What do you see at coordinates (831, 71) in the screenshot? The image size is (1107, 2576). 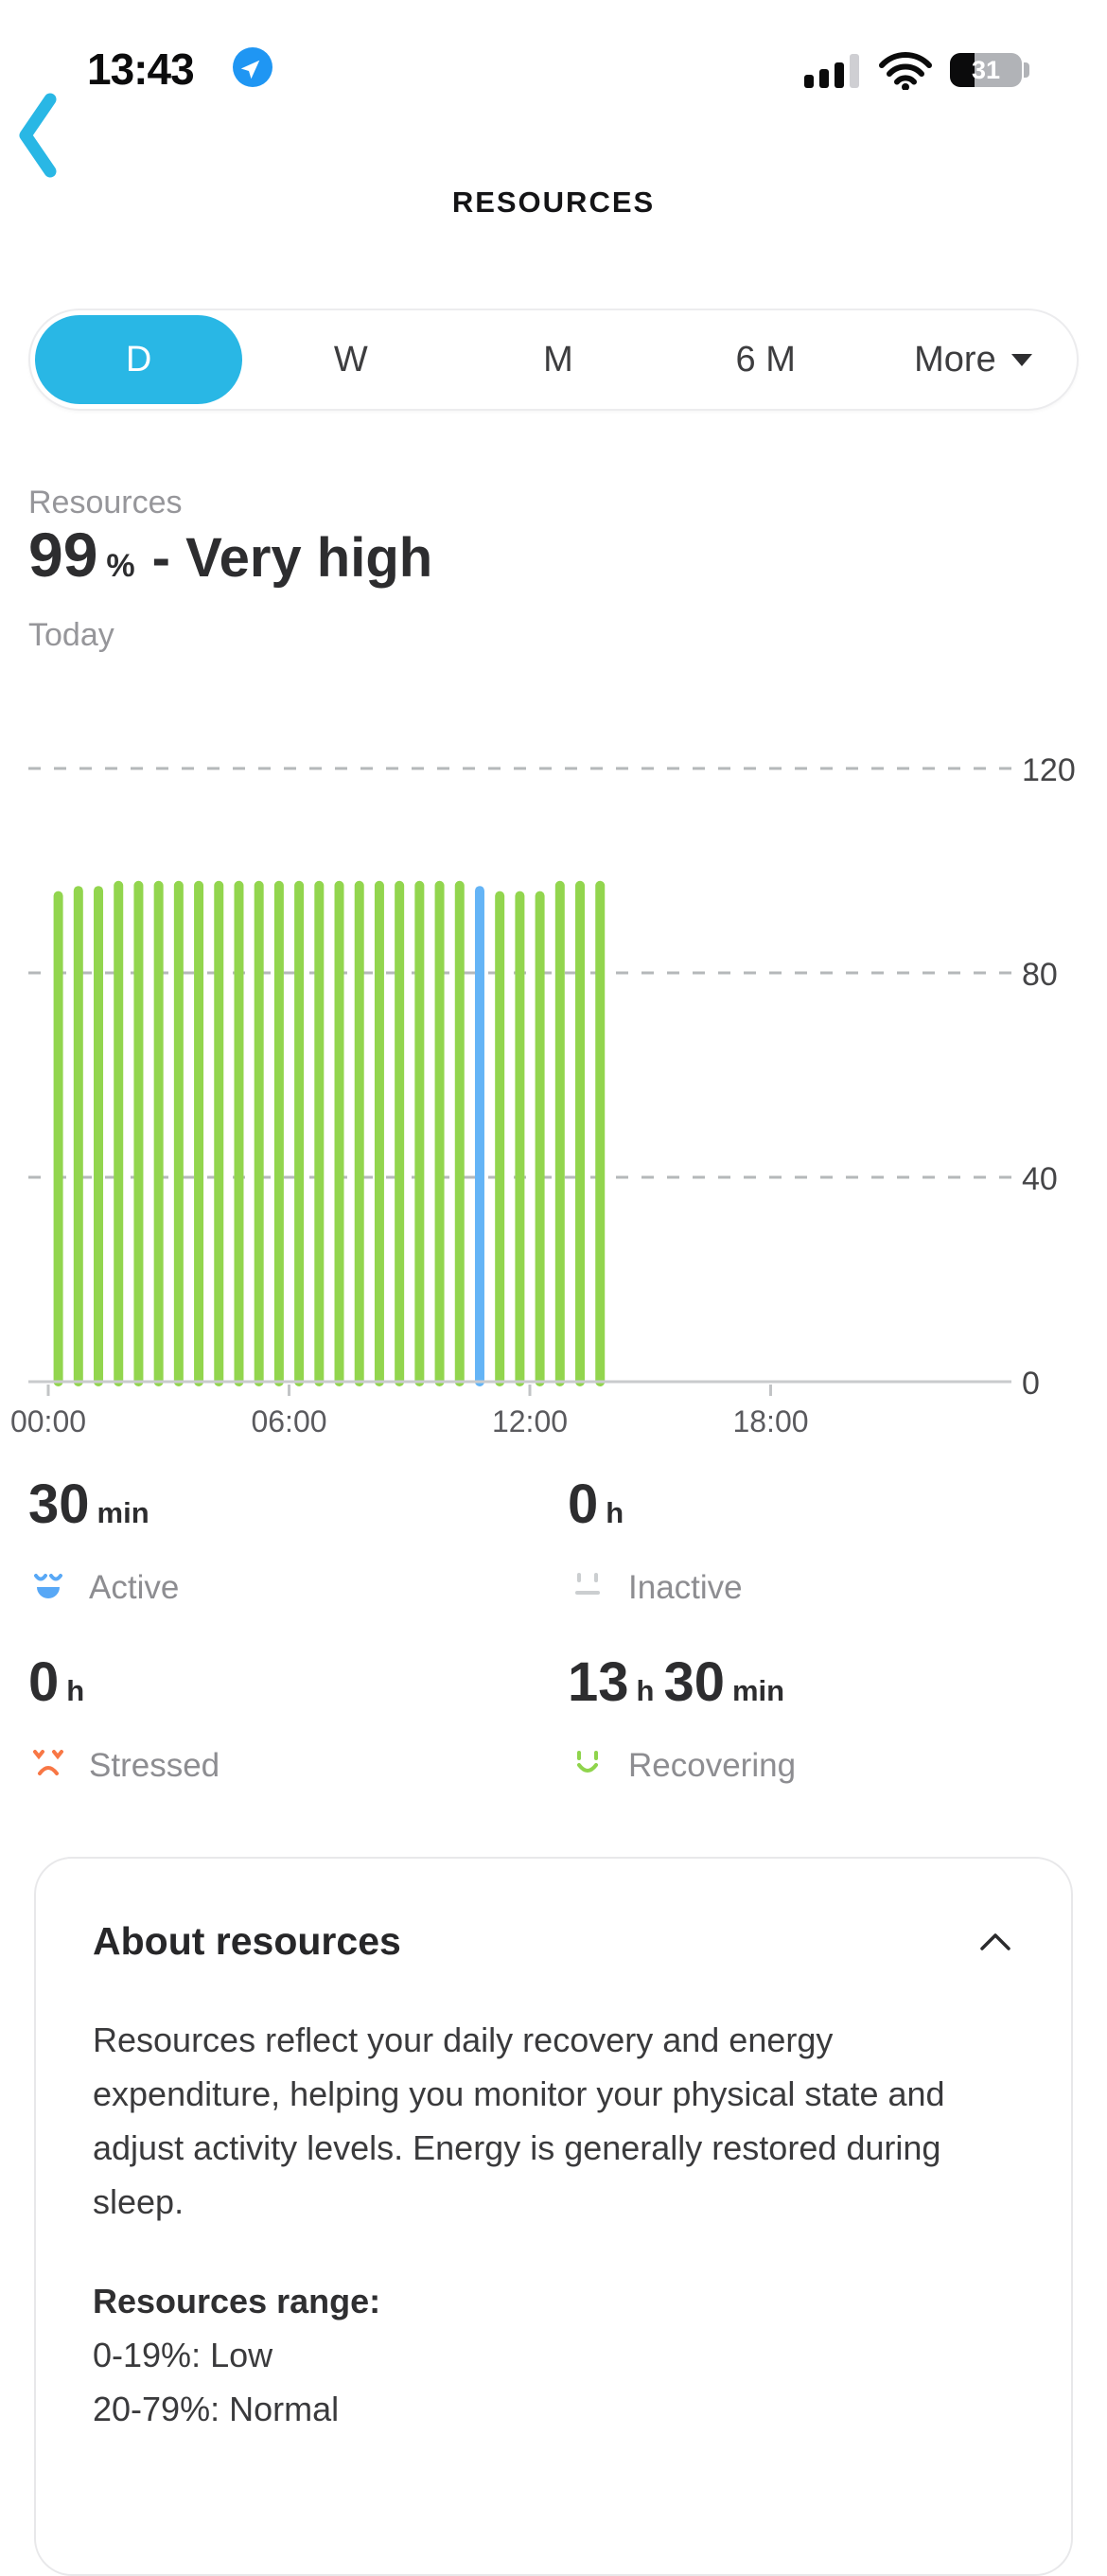 I see `cellular-signal-icon` at bounding box center [831, 71].